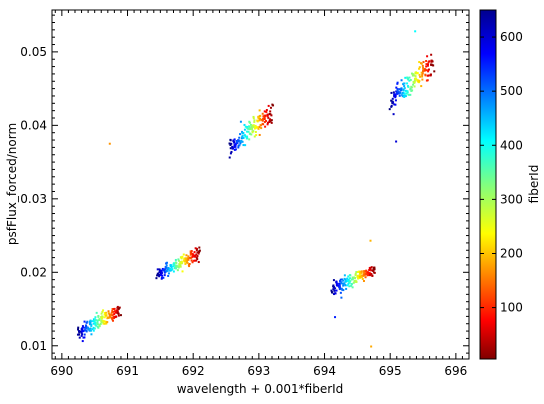 The image size is (544, 404). What do you see at coordinates (390, 371) in the screenshot?
I see `x-tick-label: 695` at bounding box center [390, 371].